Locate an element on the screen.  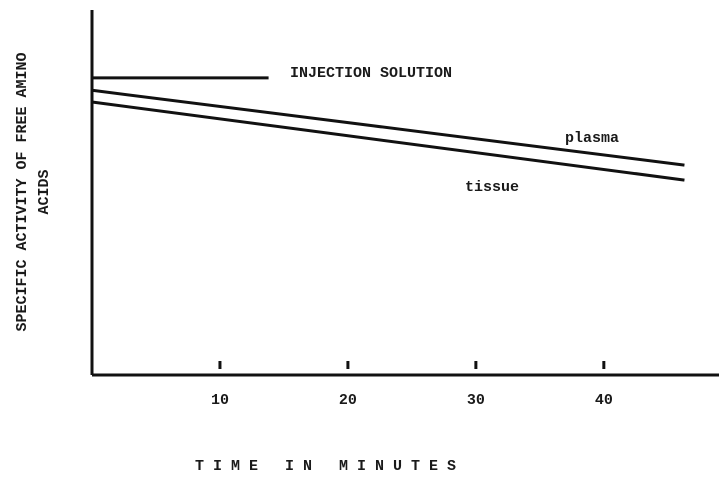
series-label: tissue is located at coordinates (492, 187).